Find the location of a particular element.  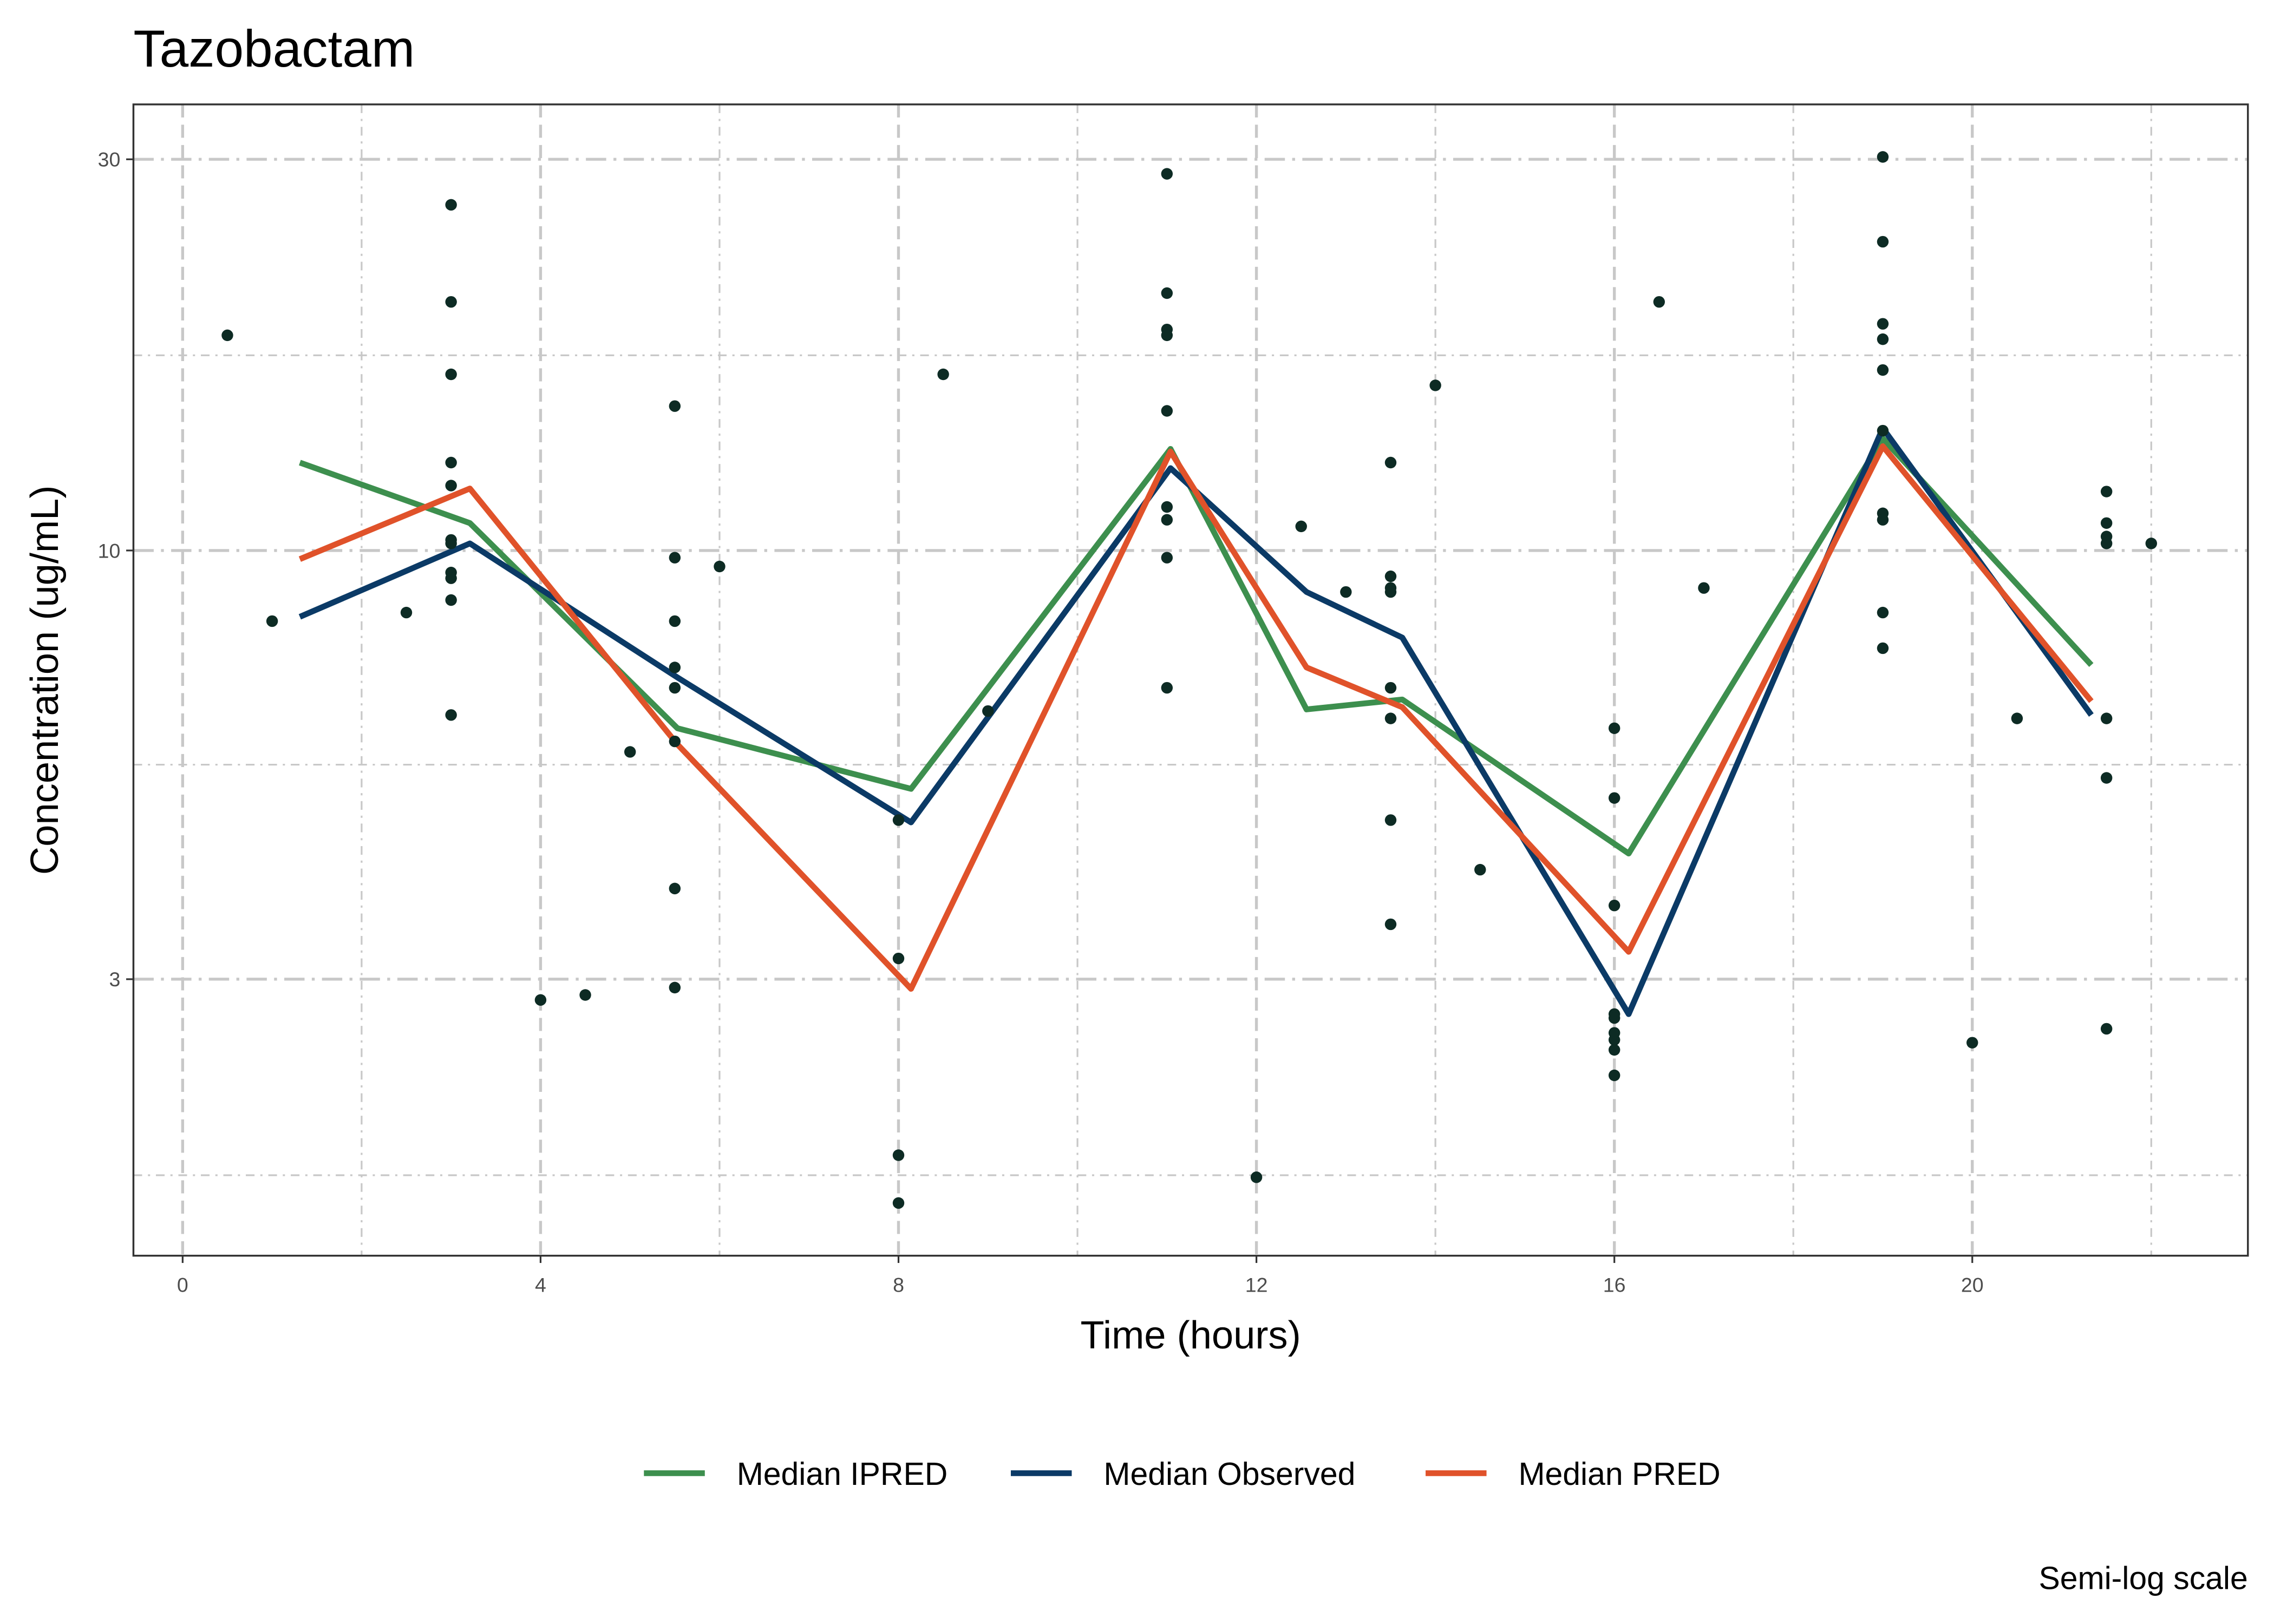

y-tick-label: 3 is located at coordinates (115, 980).